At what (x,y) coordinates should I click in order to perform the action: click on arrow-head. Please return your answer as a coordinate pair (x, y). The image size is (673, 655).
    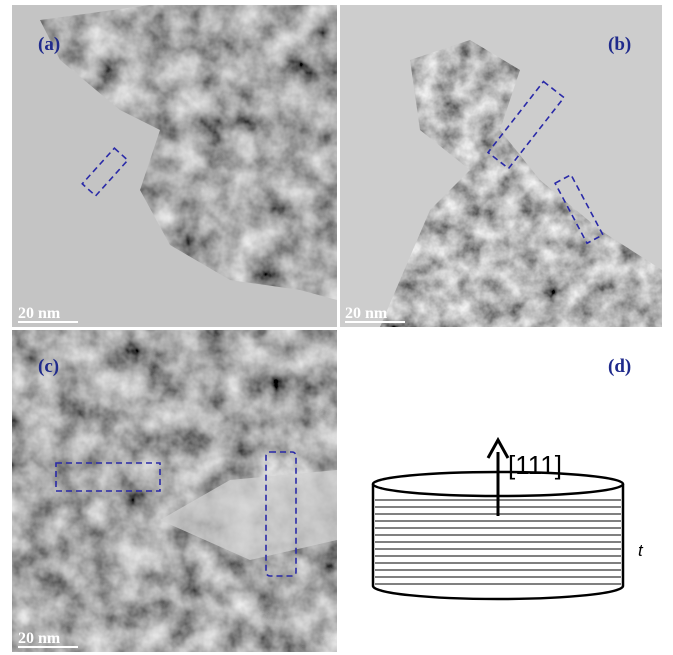
    Looking at the image, I should click on (498, 447).